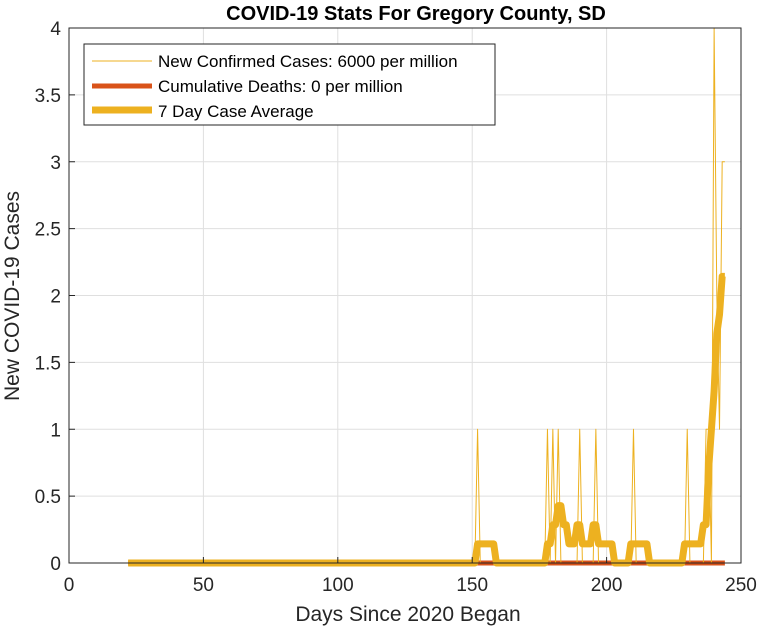 The image size is (766, 630). I want to click on y-ticks: 0 0.5 1 1.5 2 2.5 3 3.5 4, so click(55, 297).